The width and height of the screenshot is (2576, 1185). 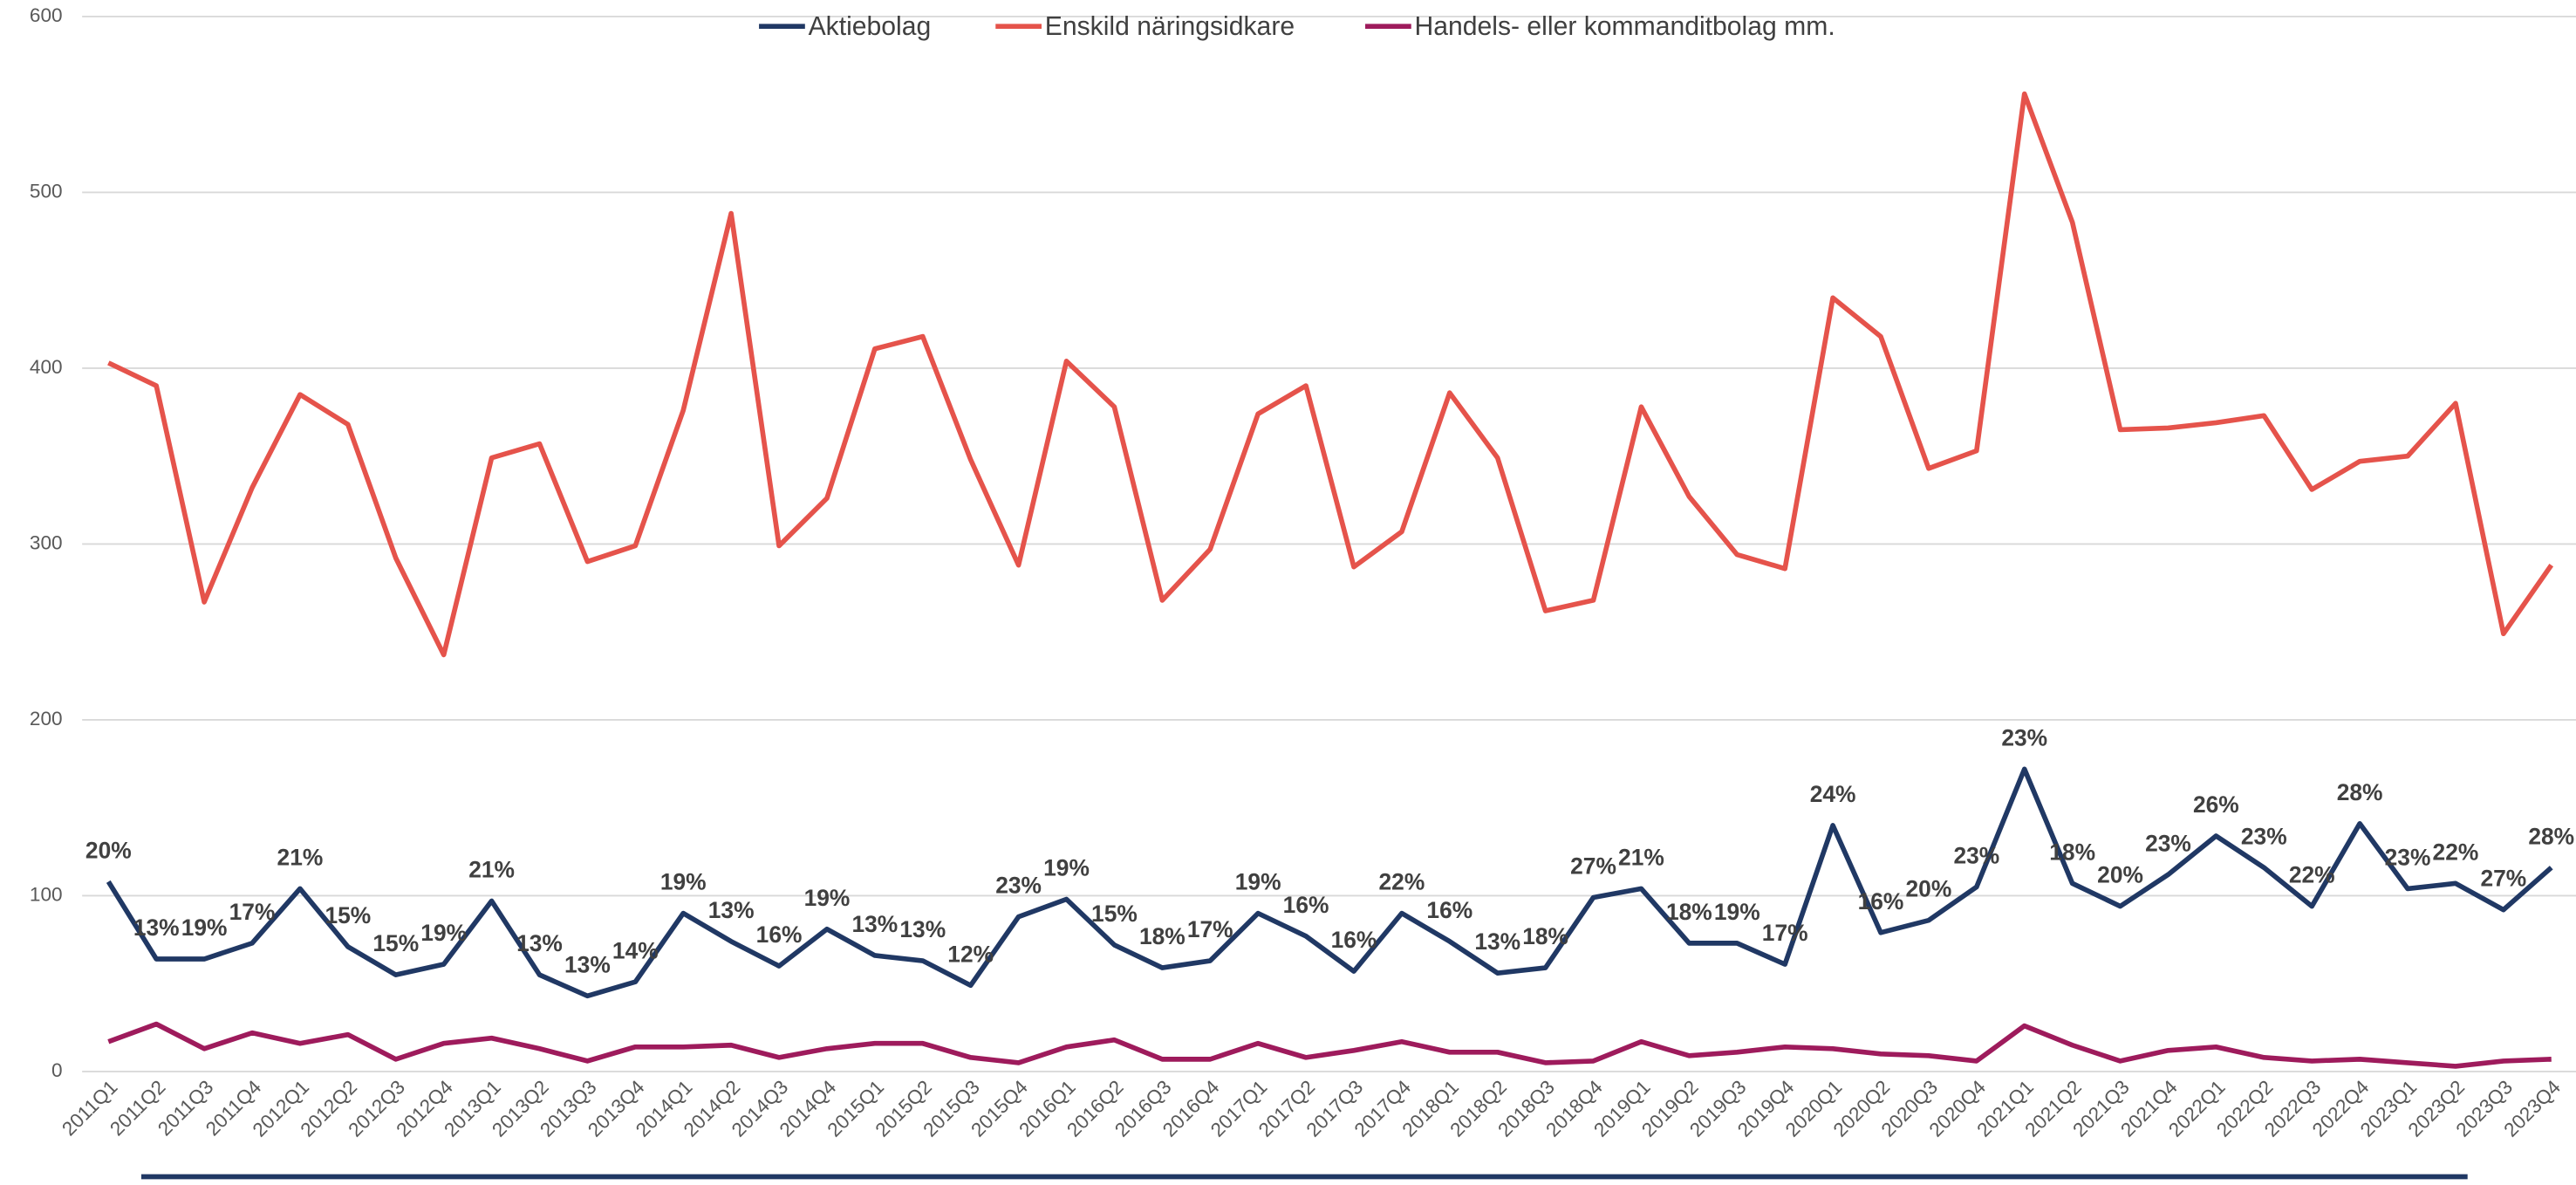 What do you see at coordinates (46, 542) in the screenshot?
I see `y-tick-label: 300` at bounding box center [46, 542].